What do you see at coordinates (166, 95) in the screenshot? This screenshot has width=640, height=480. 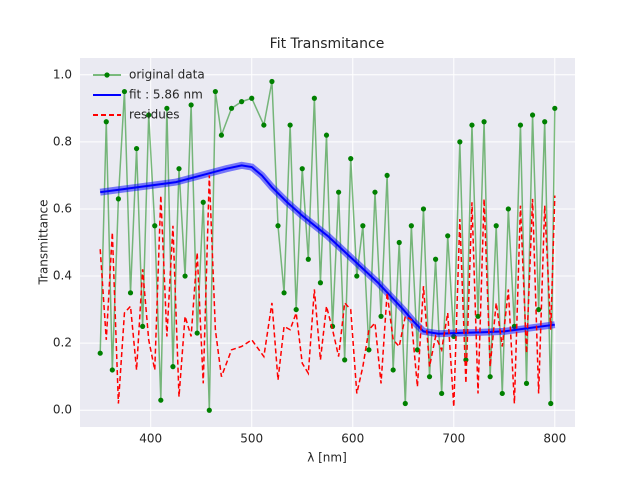 I see `legend-label: fit : 5.86 nm` at bounding box center [166, 95].